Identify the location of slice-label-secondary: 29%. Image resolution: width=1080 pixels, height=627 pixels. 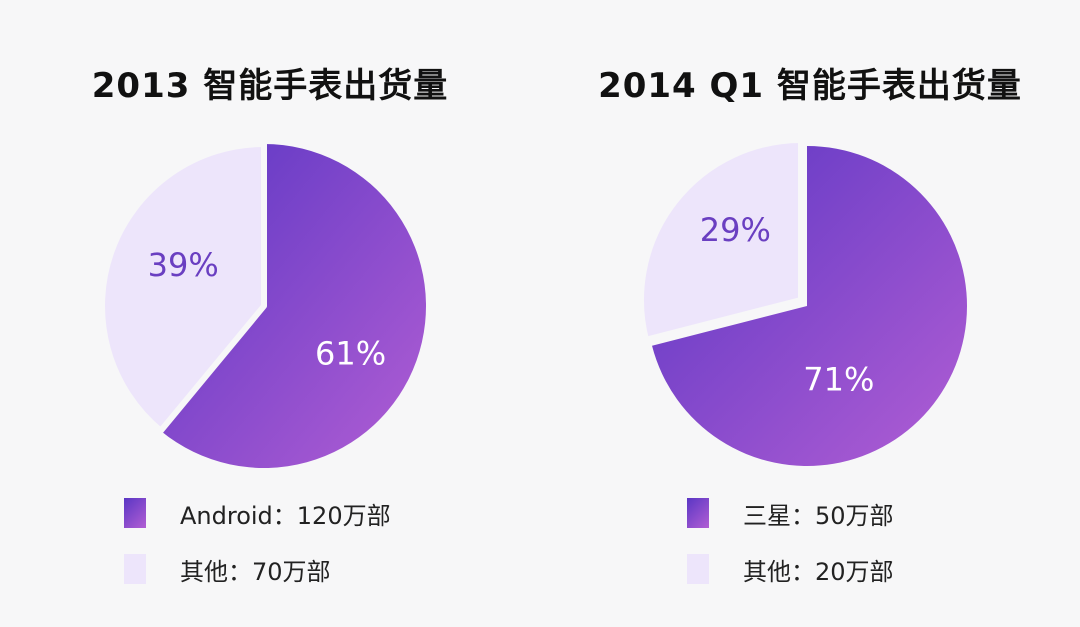
(735, 230).